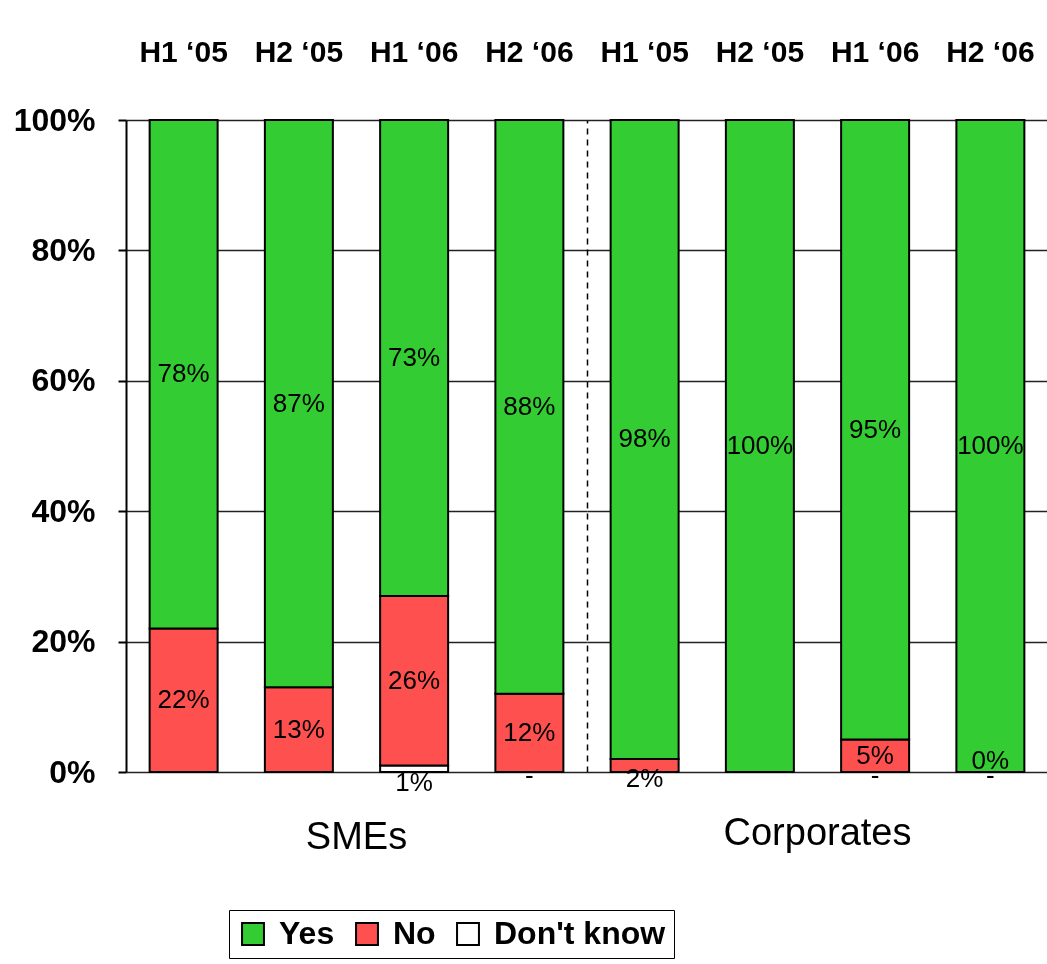  I want to click on y-tick-label: 0%, so click(72, 771).